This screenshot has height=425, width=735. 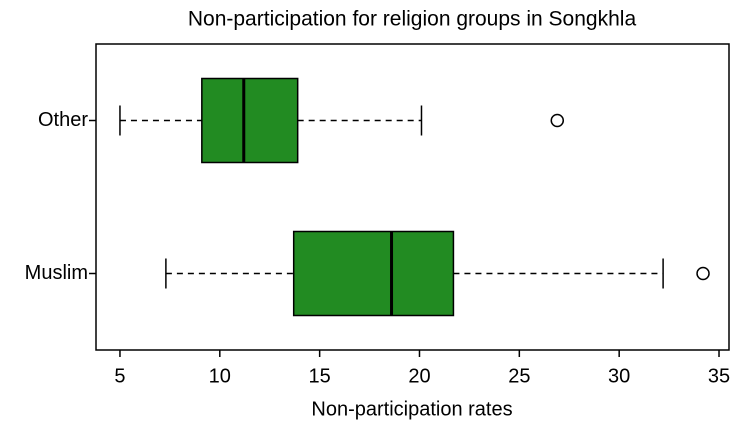 I want to click on x-tick-label: 5, so click(x=119, y=376).